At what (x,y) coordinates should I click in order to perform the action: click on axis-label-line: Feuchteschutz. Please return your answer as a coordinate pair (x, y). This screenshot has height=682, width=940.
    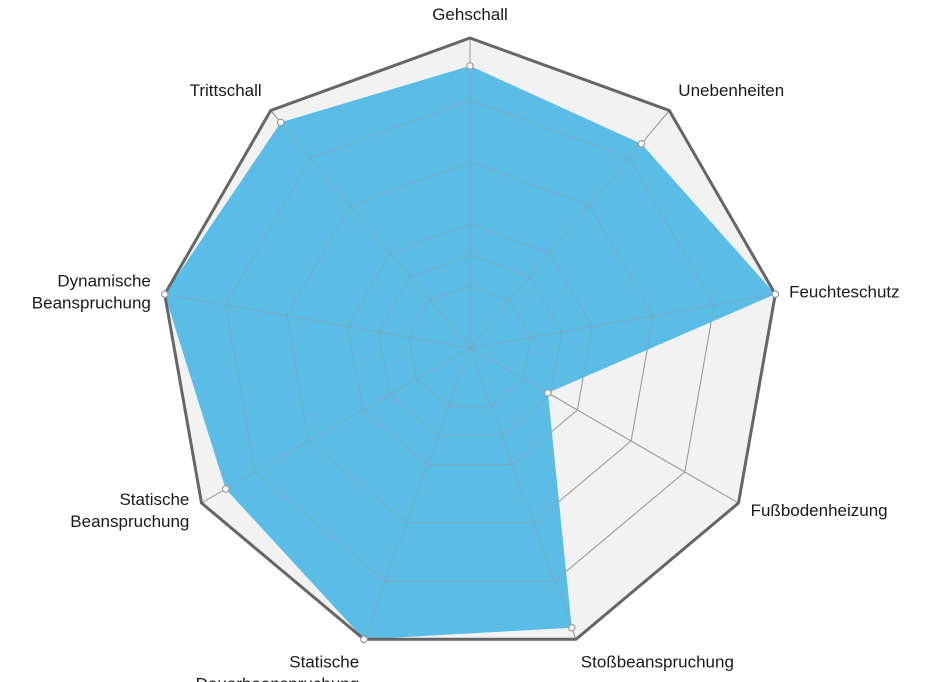
    Looking at the image, I should click on (844, 292).